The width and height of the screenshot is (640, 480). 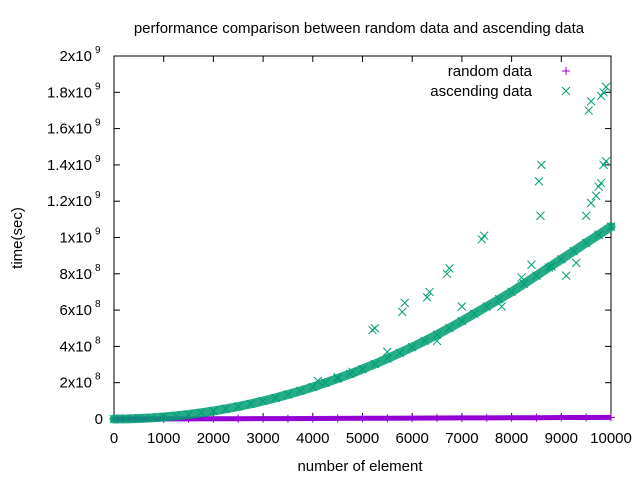 I want to click on legend: random data ascending data, so click(x=500, y=81).